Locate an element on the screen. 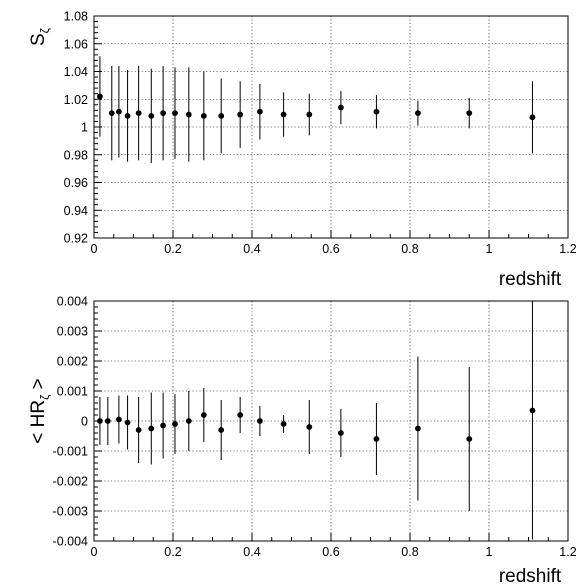 The width and height of the screenshot is (579, 584). s-zeta-x-tick-label: 0.6 is located at coordinates (330, 249).